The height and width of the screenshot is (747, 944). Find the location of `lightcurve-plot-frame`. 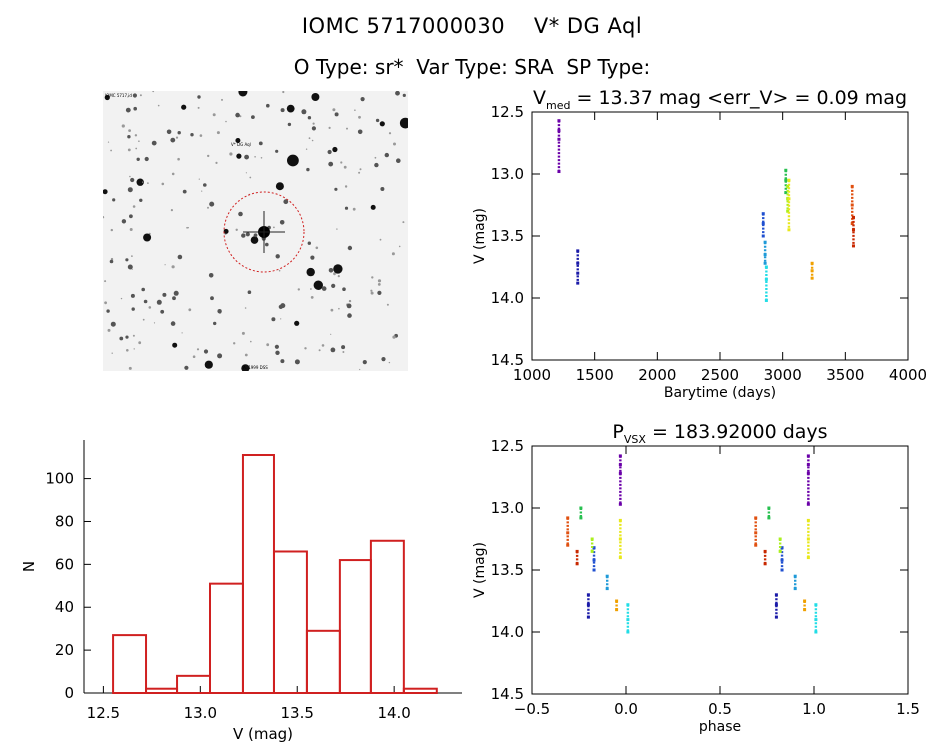

lightcurve-plot-frame is located at coordinates (720, 236).